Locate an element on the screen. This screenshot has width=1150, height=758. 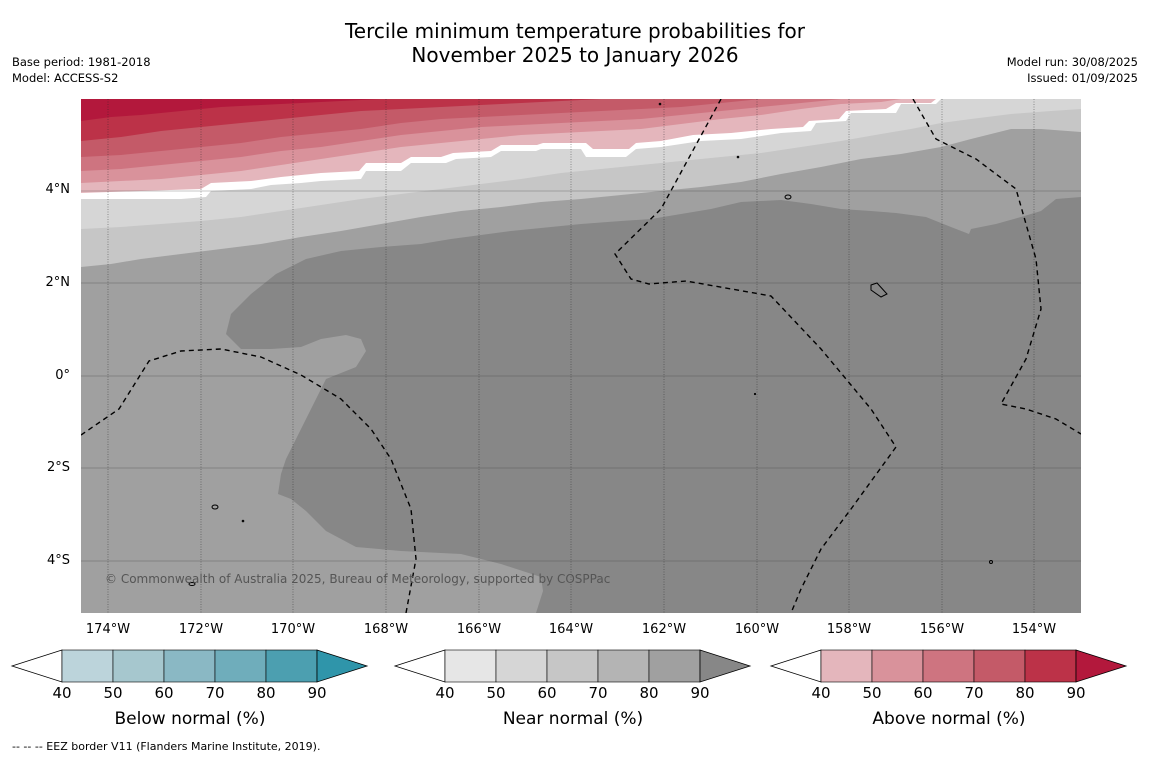
cbar1-tick-60: 60 is located at coordinates (547, 693).